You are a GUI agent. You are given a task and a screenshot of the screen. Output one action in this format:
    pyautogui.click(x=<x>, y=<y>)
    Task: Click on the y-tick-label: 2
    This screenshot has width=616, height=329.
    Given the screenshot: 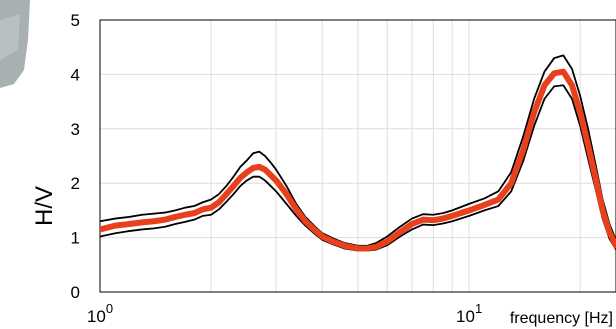 What is the action you would take?
    pyautogui.click(x=75, y=183)
    